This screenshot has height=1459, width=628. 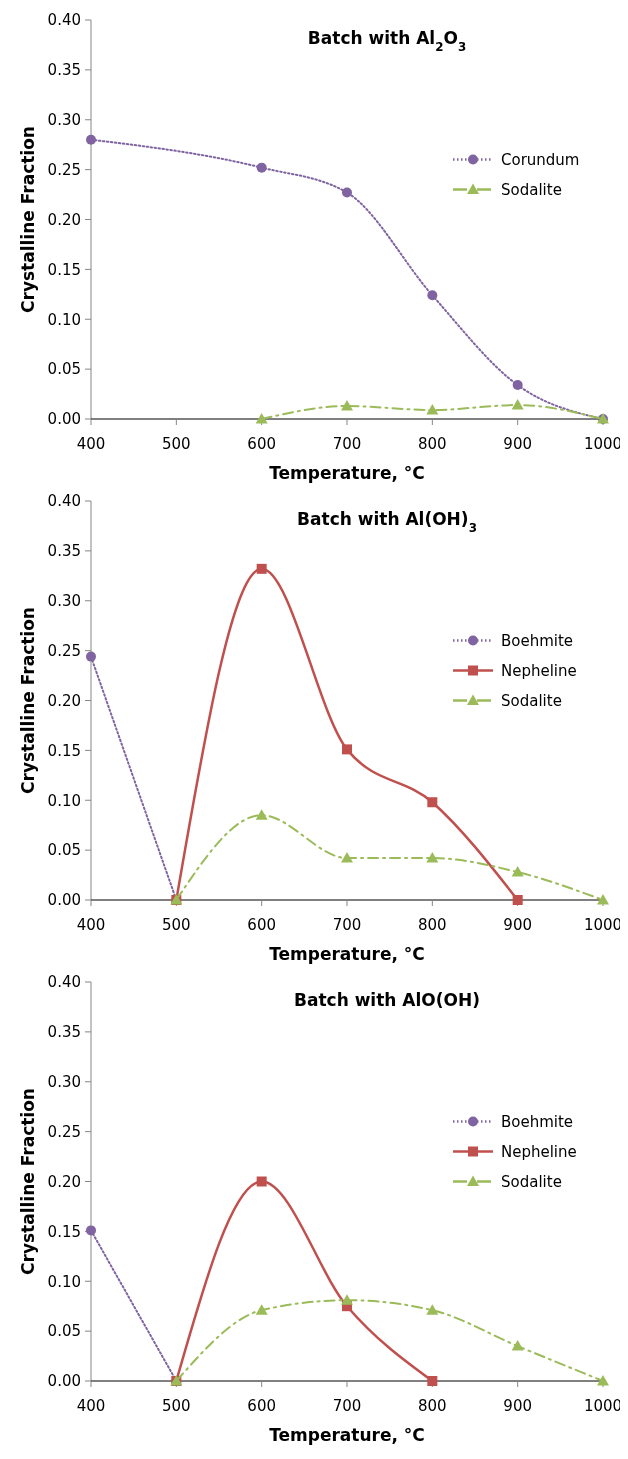 What do you see at coordinates (387, 522) in the screenshot?
I see `text: Batch with Al(OH)$_{3}$` at bounding box center [387, 522].